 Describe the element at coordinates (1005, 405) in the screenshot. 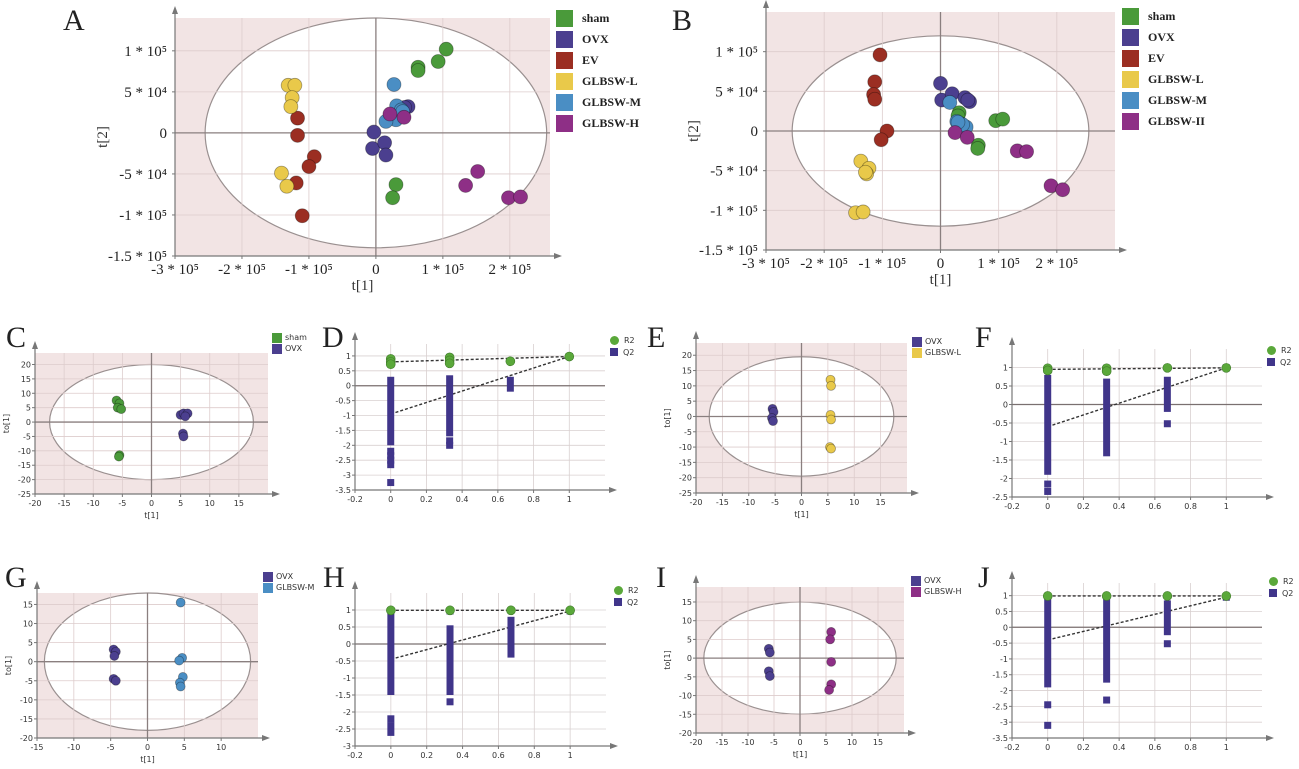

I see `y-tick-label: 0` at that location.